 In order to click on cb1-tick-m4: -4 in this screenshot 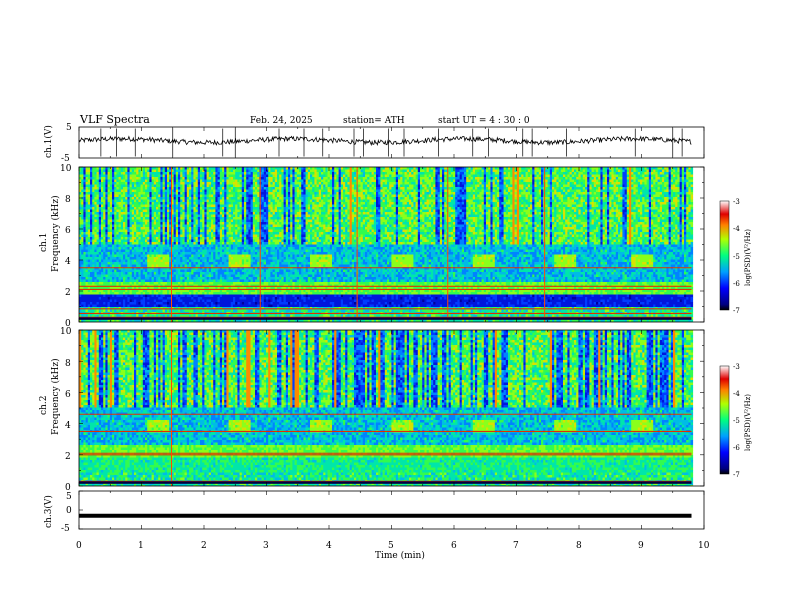, I will do `click(736, 229)`.